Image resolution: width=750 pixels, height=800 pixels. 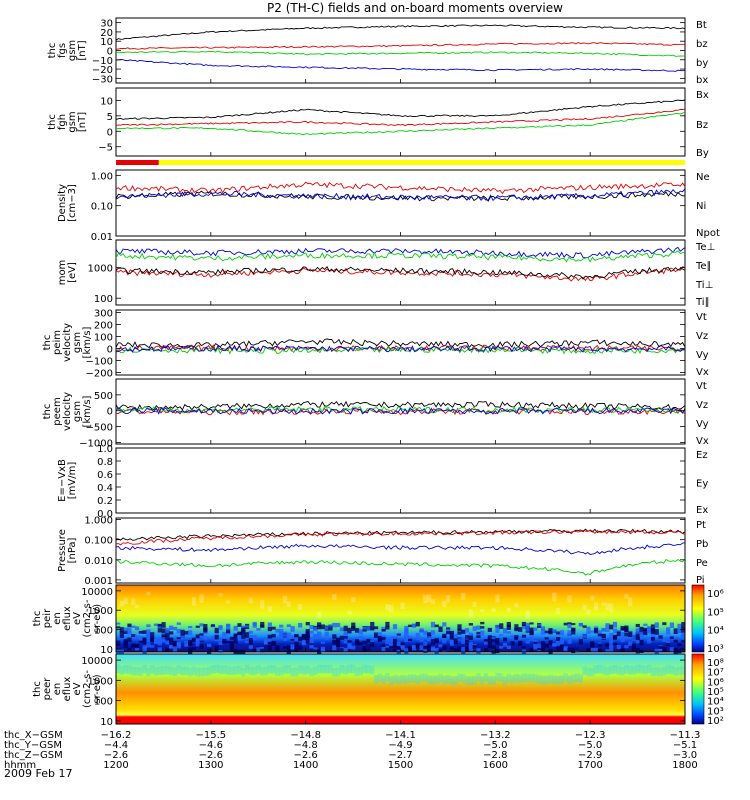 What do you see at coordinates (702, 44) in the screenshot?
I see `legend-fgs-1: bz` at bounding box center [702, 44].